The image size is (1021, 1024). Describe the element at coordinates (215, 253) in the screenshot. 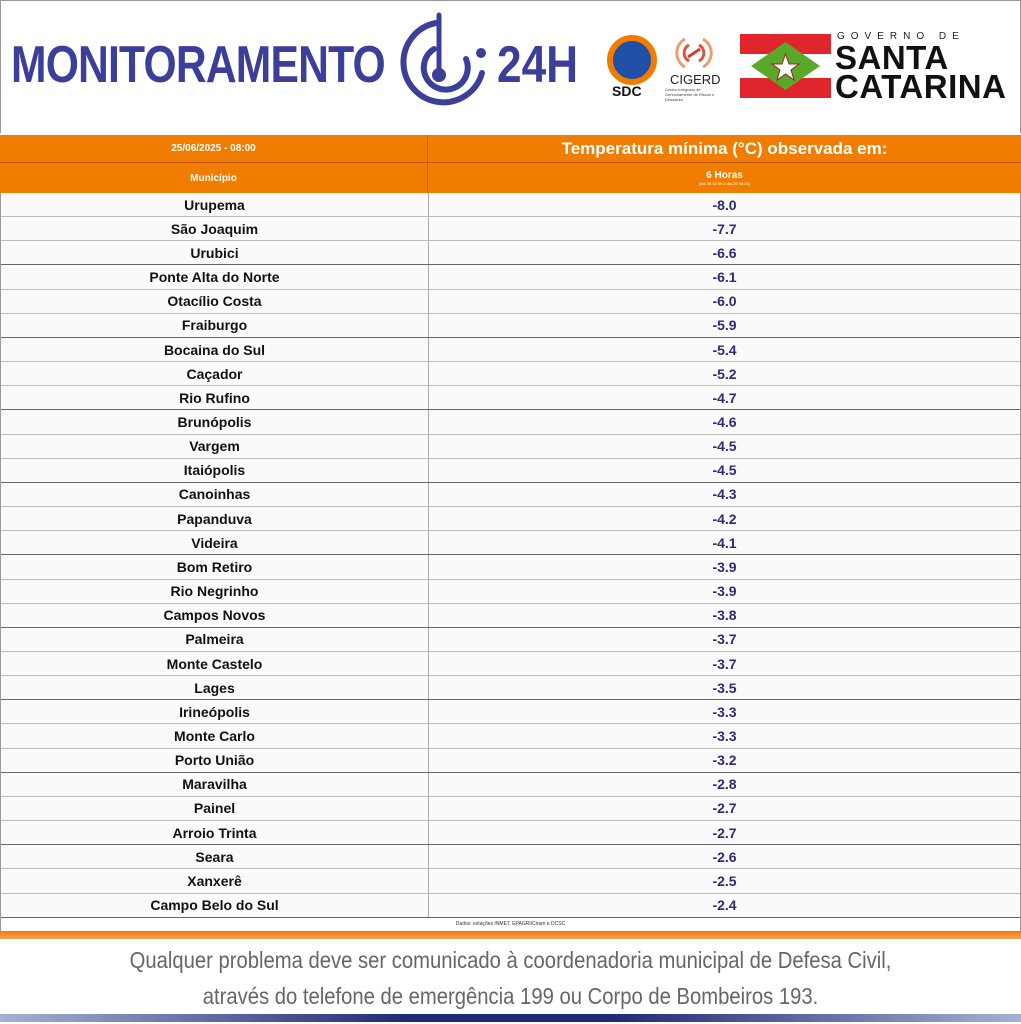

I see `municipio-cell: Urubici` at that location.